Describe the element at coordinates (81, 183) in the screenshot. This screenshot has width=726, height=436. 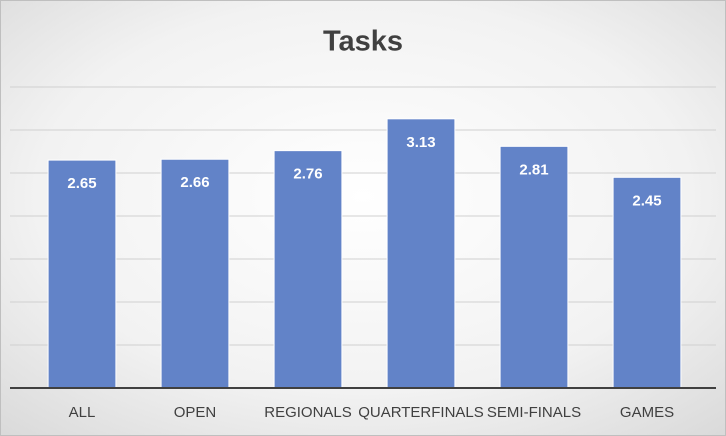
I see `data-label: 2.65` at that location.